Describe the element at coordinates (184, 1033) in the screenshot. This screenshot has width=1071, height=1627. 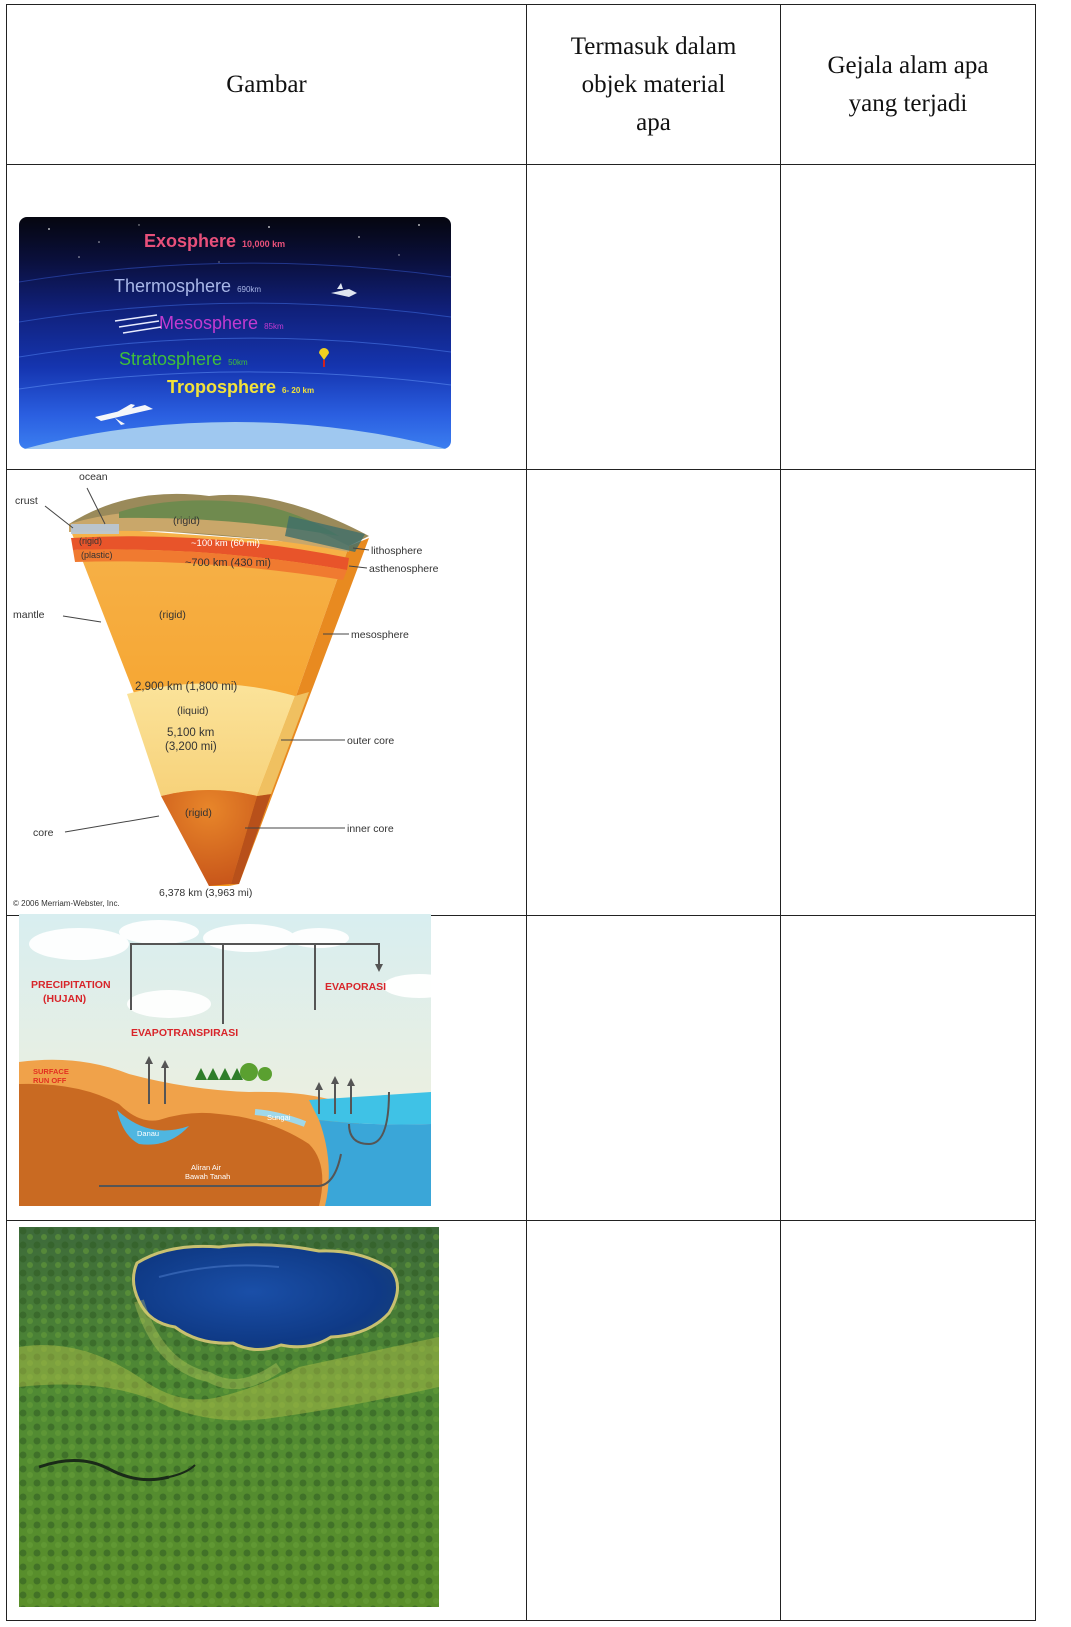
I see `label-evapotranspirasi: EVAPOTRANSPIRASI` at that location.